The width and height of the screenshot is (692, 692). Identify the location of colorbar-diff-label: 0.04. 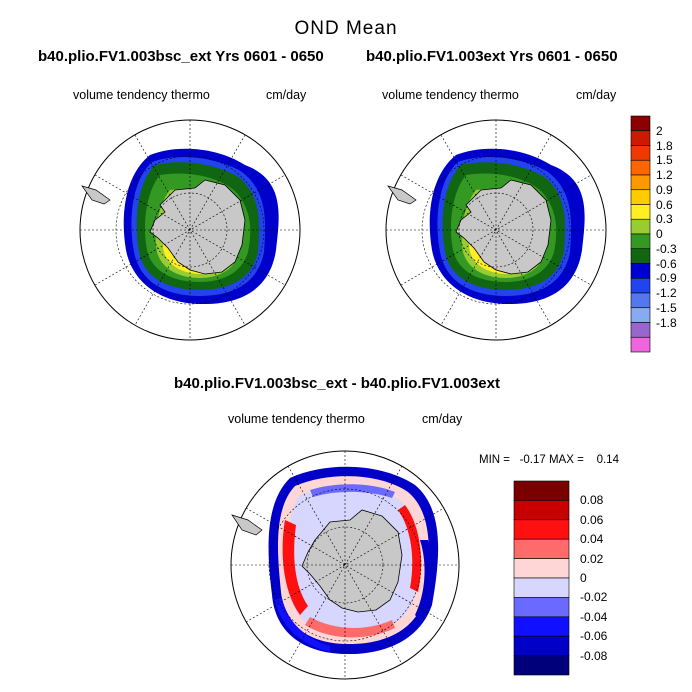
(592, 539).